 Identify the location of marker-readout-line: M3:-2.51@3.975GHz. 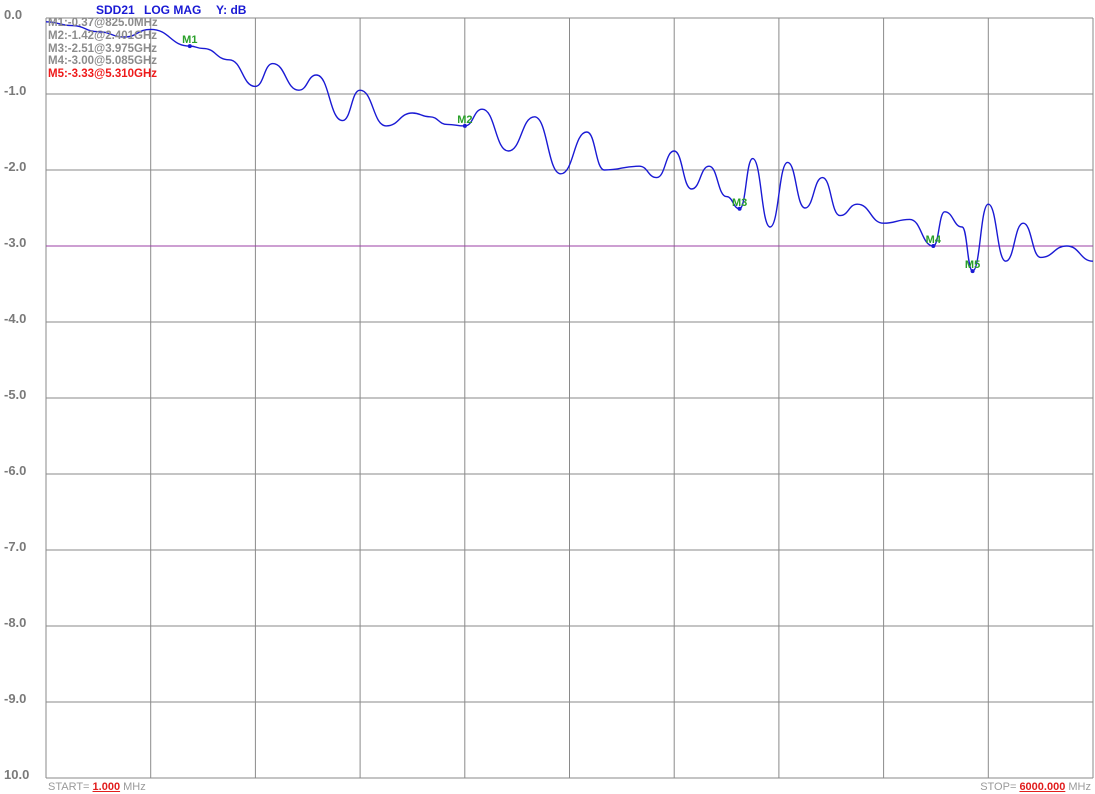
(103, 48).